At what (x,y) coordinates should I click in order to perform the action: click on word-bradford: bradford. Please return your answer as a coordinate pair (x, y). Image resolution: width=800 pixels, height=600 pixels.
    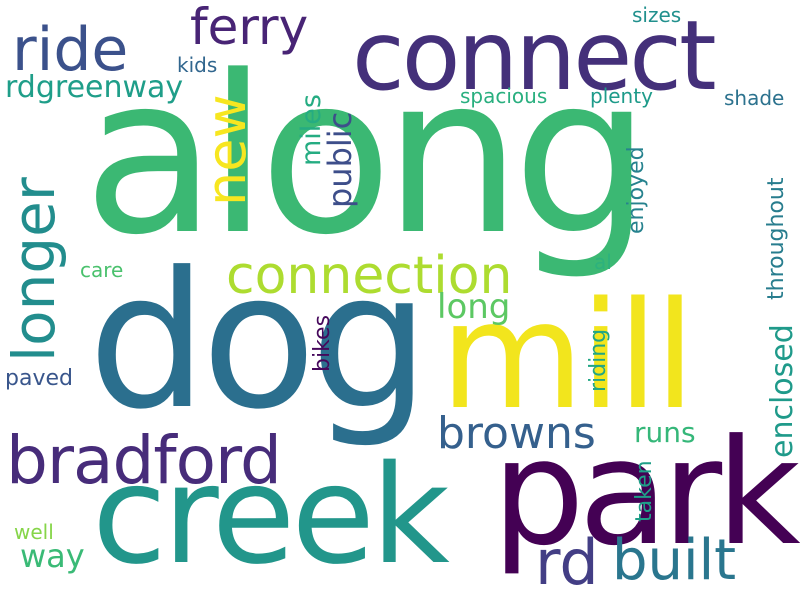
    Looking at the image, I should click on (144, 460).